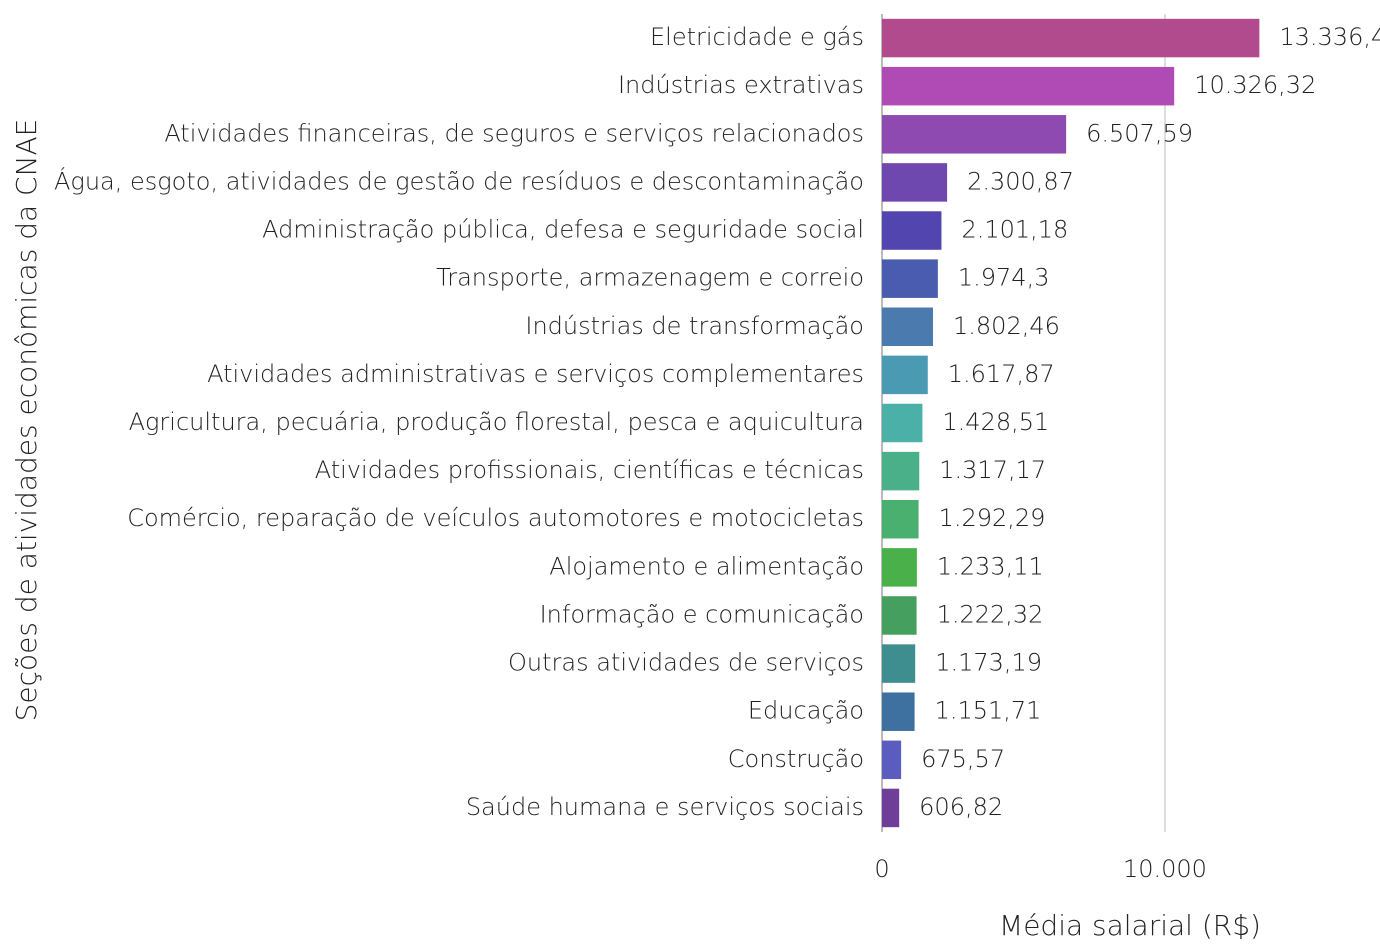 The image size is (1380, 944). Describe the element at coordinates (963, 759) in the screenshot. I see `value-label: 675,57` at that location.